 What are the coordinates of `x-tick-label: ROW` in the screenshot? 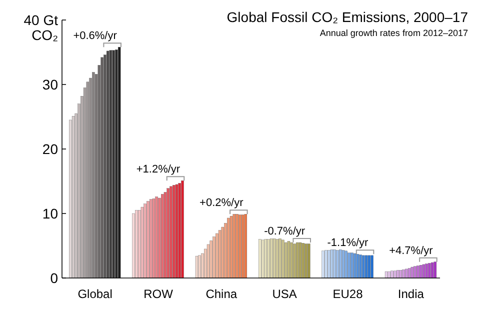 It's located at (159, 294).